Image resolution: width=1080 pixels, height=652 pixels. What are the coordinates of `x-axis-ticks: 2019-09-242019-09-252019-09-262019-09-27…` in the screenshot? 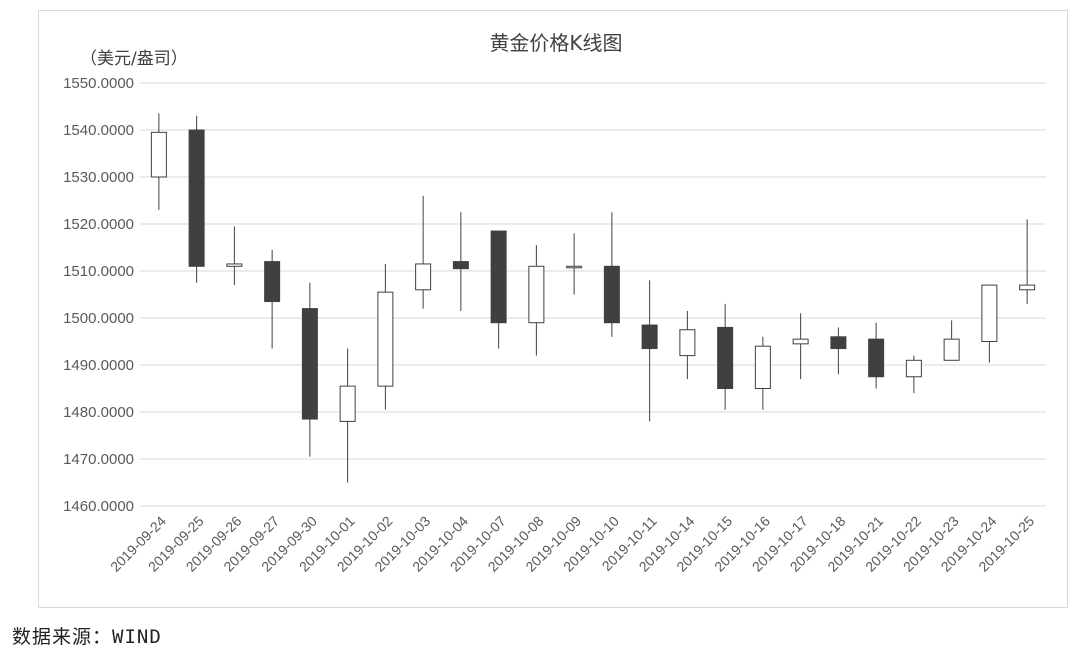 It's located at (572, 544).